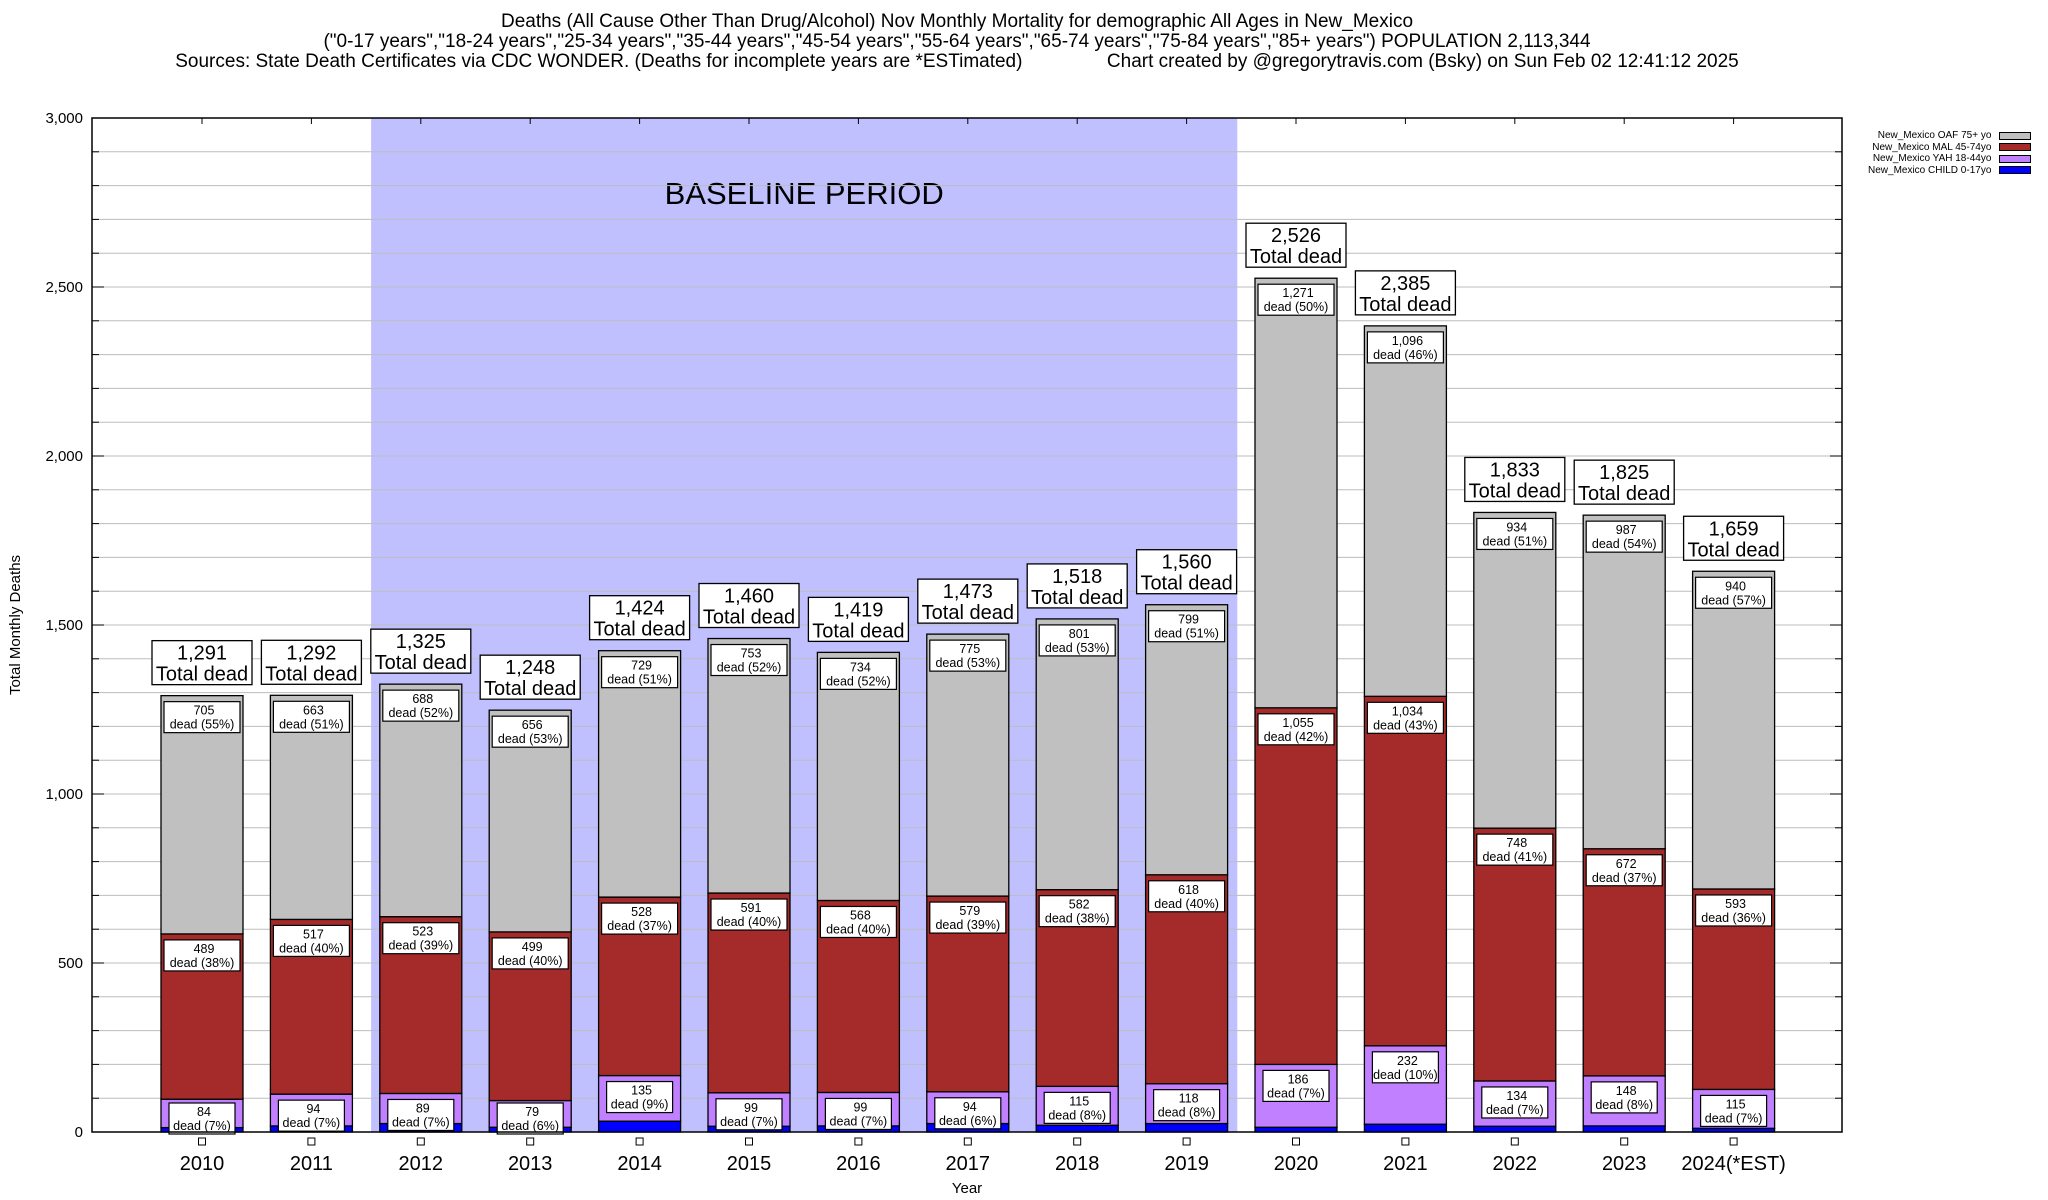  What do you see at coordinates (1515, 470) in the screenshot?
I see `total-label-count: 1,833` at bounding box center [1515, 470].